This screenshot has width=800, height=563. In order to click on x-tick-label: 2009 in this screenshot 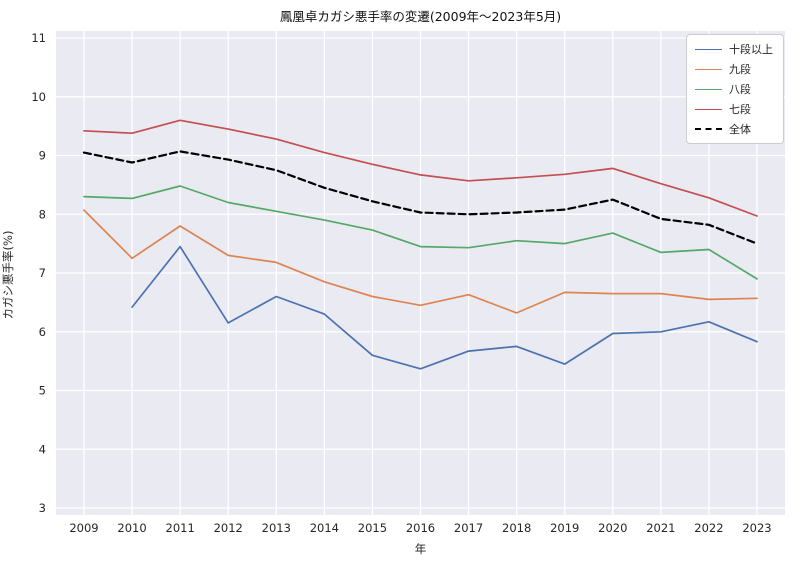, I will do `click(83, 528)`.